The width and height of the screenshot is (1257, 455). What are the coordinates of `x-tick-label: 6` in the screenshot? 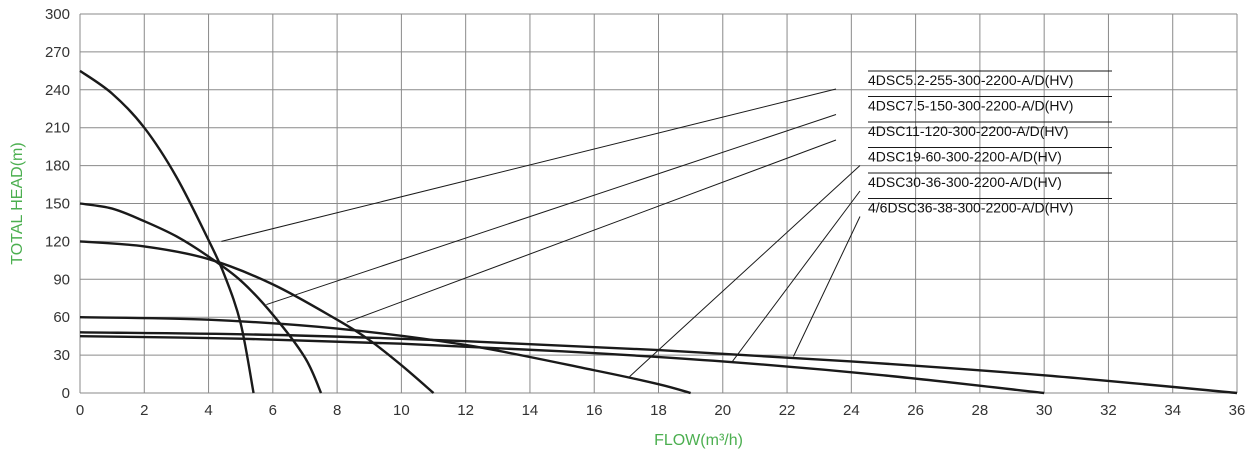 It's located at (273, 410).